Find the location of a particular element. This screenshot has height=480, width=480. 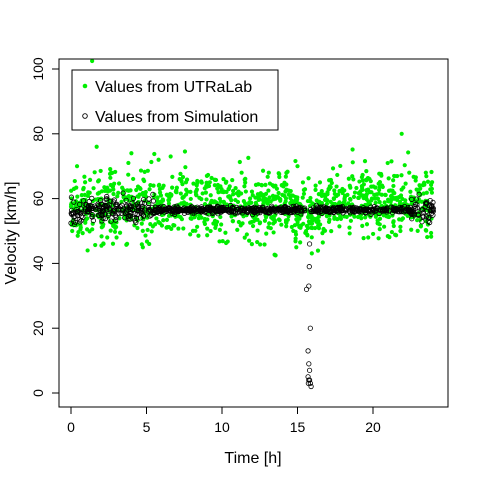

x-tick-label: 0 is located at coordinates (71, 427).